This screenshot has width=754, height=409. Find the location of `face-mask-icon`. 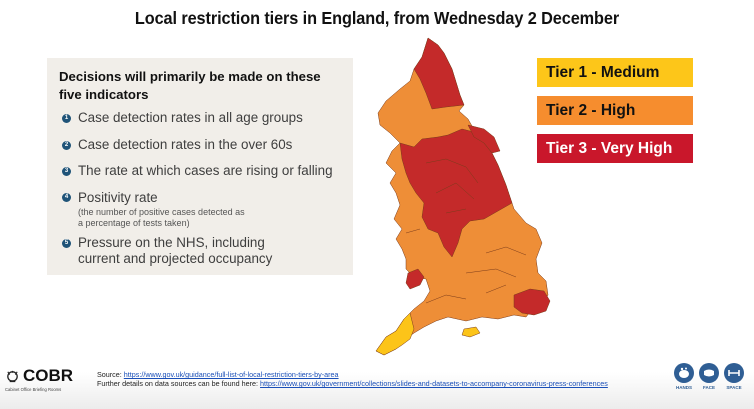

face-mask-icon is located at coordinates (709, 373).